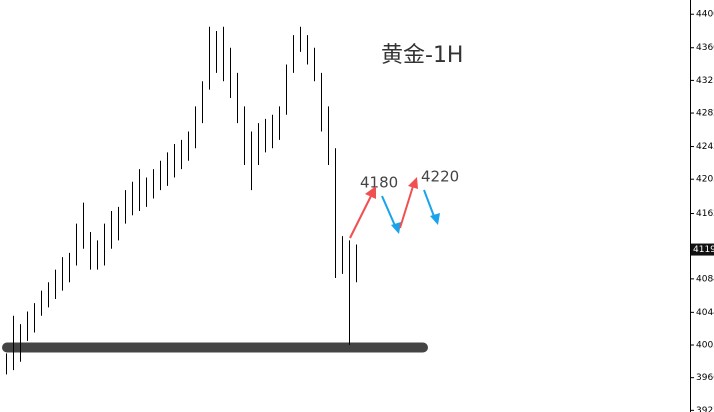 The height and width of the screenshot is (412, 714). I want to click on arrows, so click(394, 208).